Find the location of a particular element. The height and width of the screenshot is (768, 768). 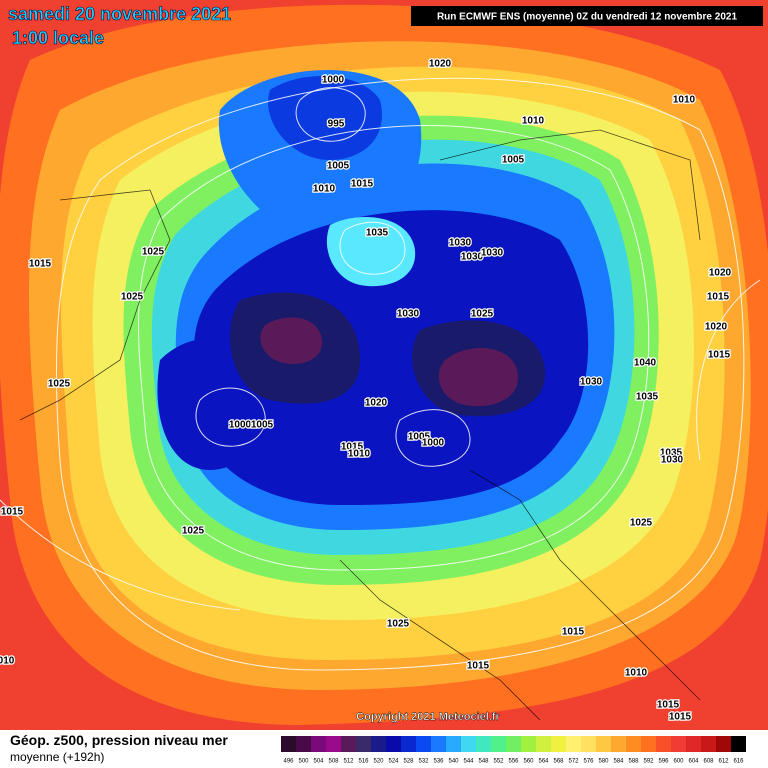

scale-label: 584 is located at coordinates (618, 762).